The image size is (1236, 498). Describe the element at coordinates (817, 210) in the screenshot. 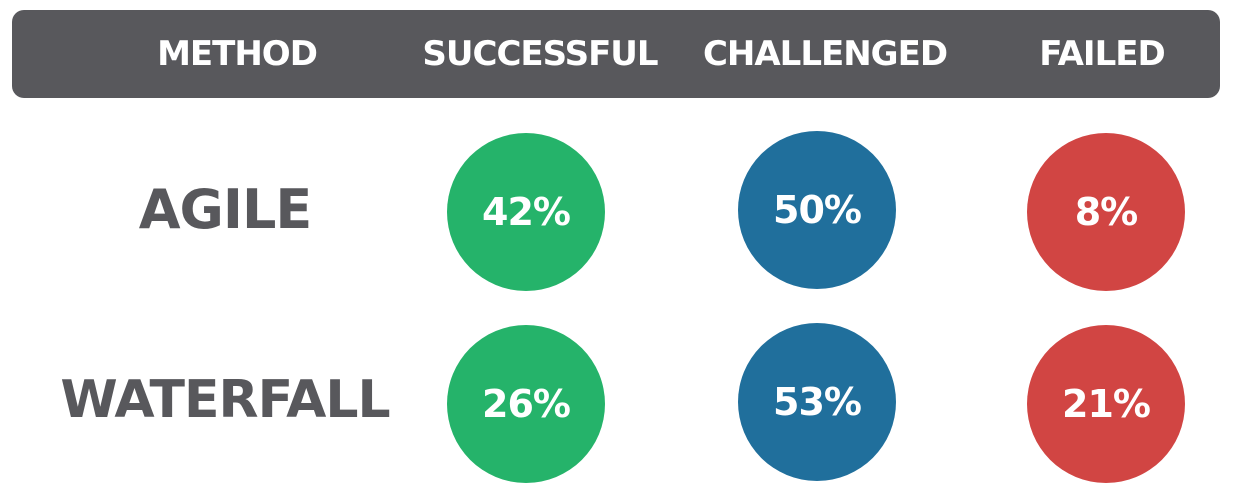

I see `agile-challenged-circle: 50%` at that location.